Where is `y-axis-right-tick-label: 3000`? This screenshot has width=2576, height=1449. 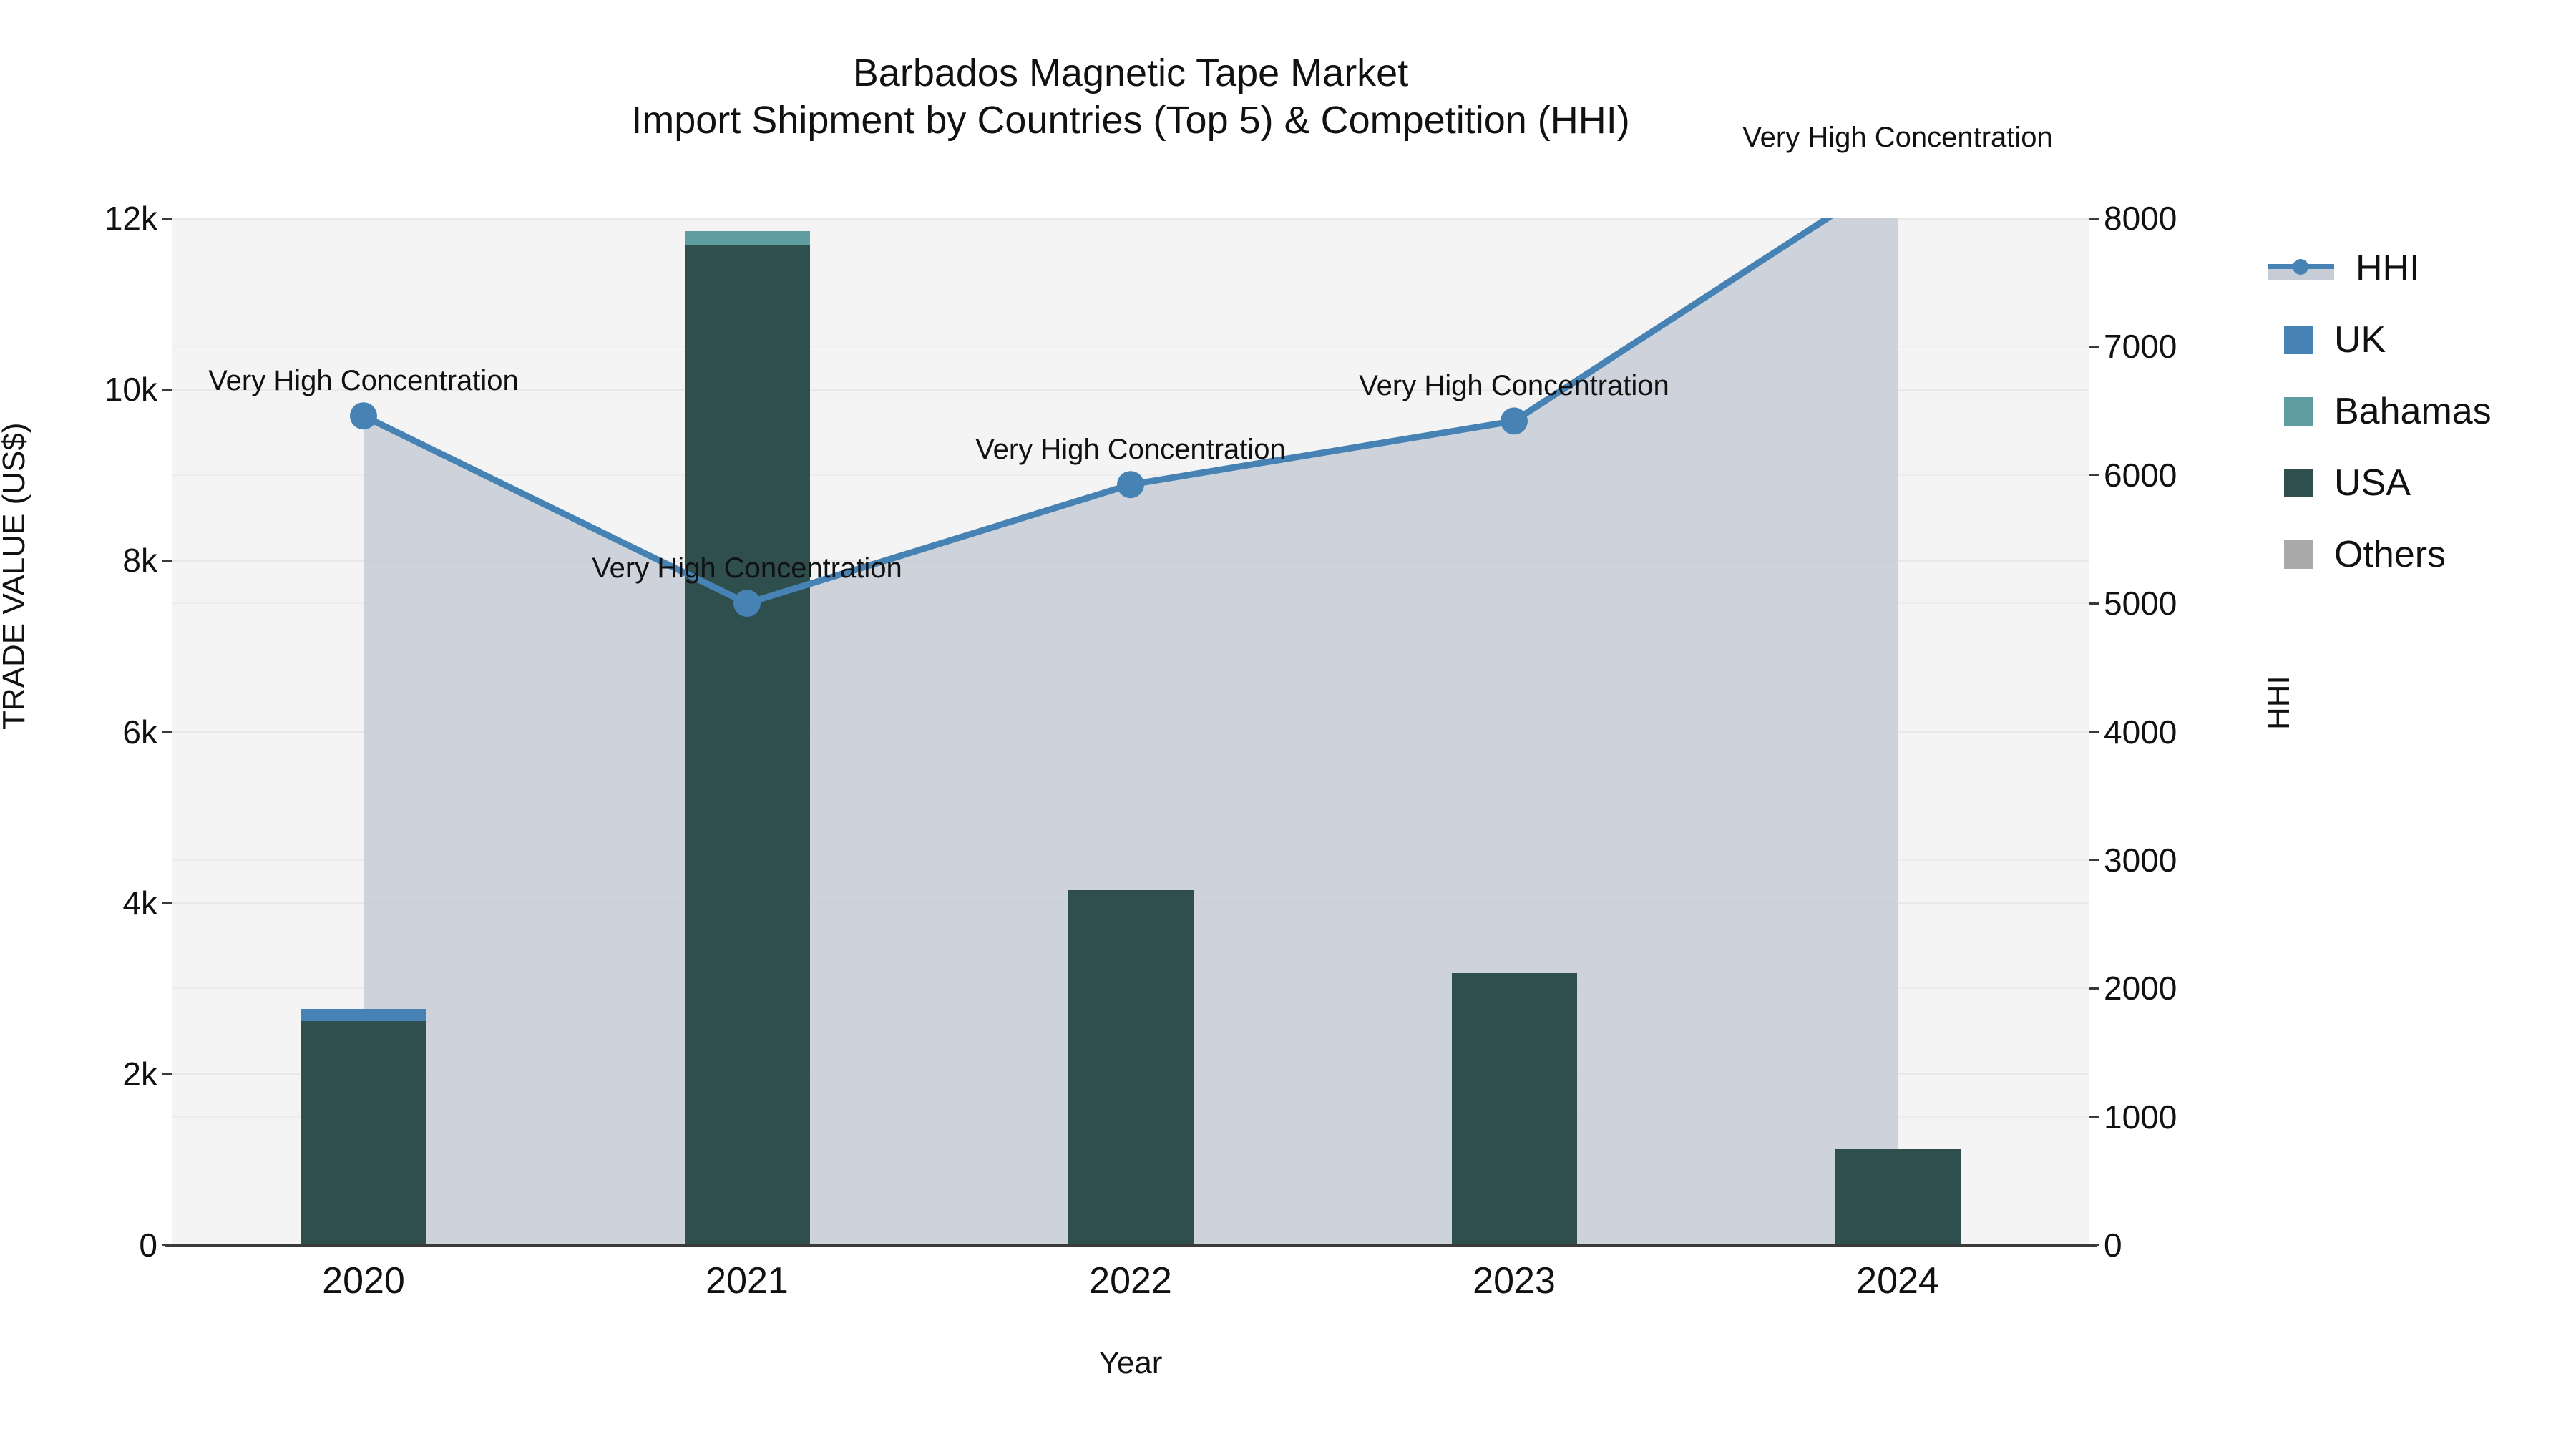
y-axis-right-tick-label: 3000 is located at coordinates (2140, 860).